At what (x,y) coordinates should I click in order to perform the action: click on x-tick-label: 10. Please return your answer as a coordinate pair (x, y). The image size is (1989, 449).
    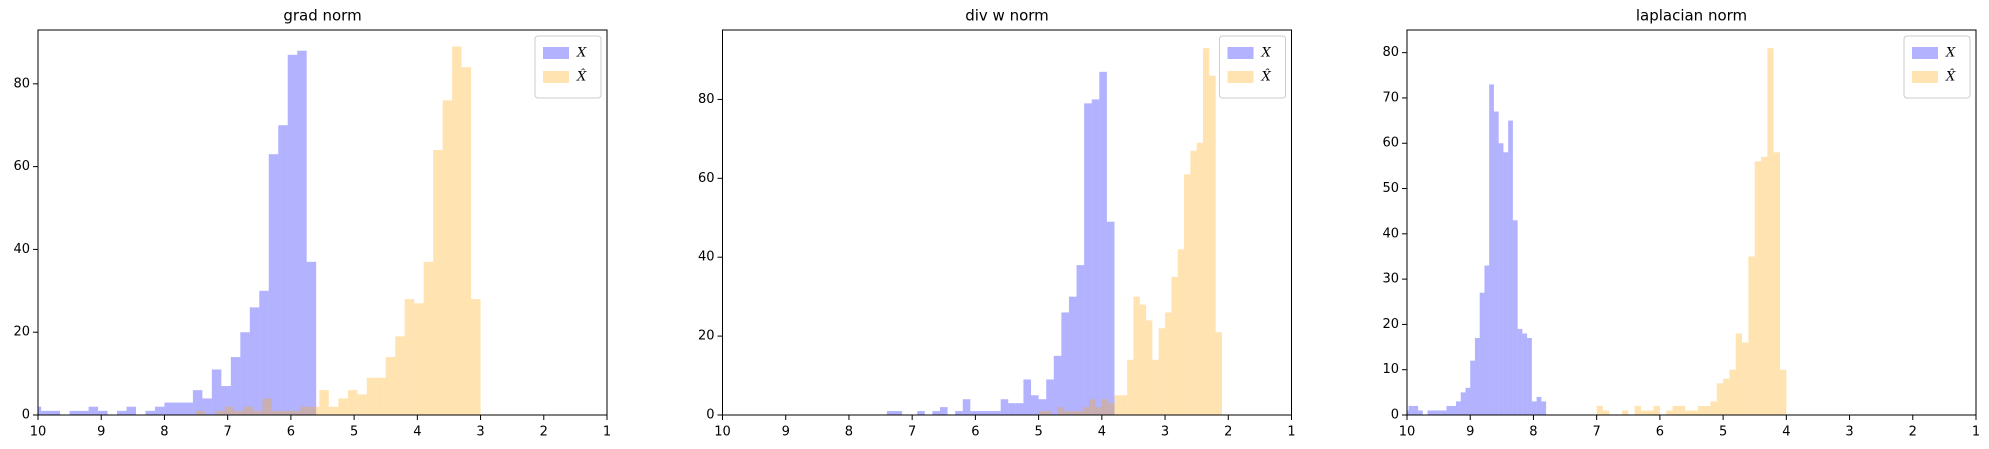
    Looking at the image, I should click on (38, 432).